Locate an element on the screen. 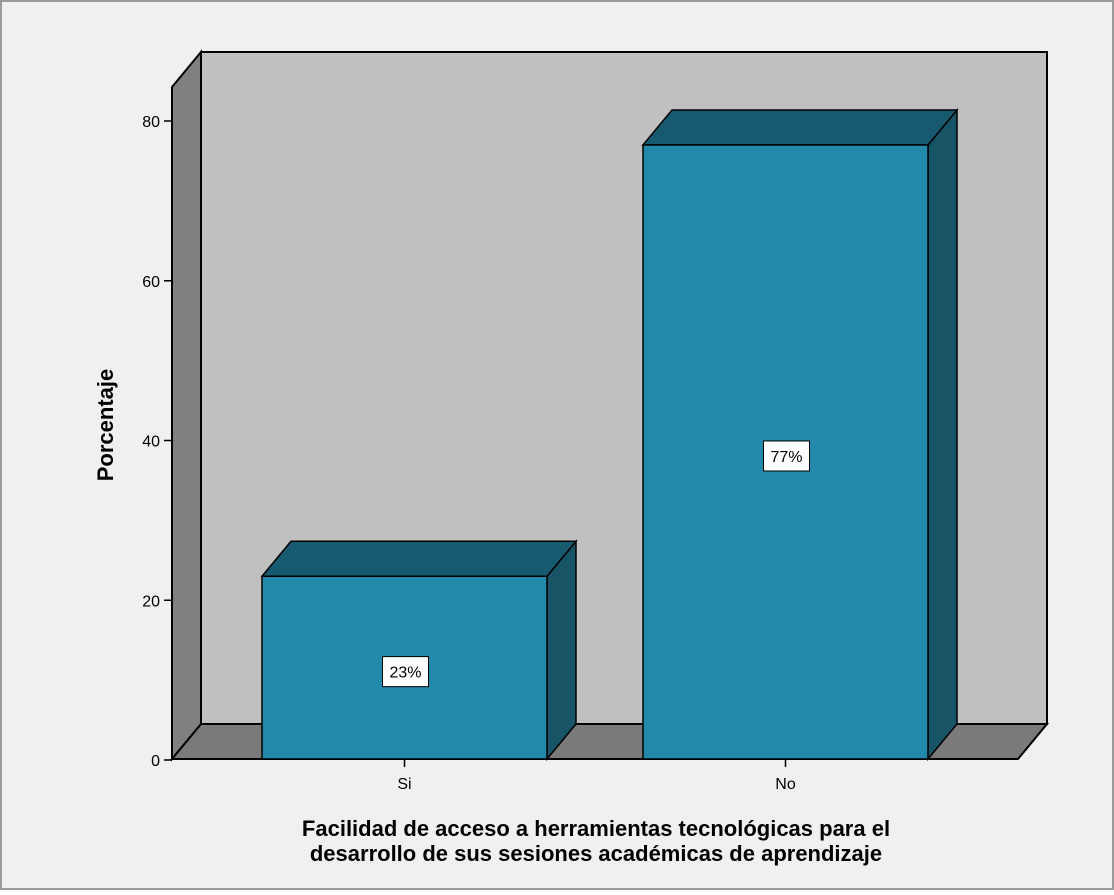  x-axis: Si No is located at coordinates (596, 776).